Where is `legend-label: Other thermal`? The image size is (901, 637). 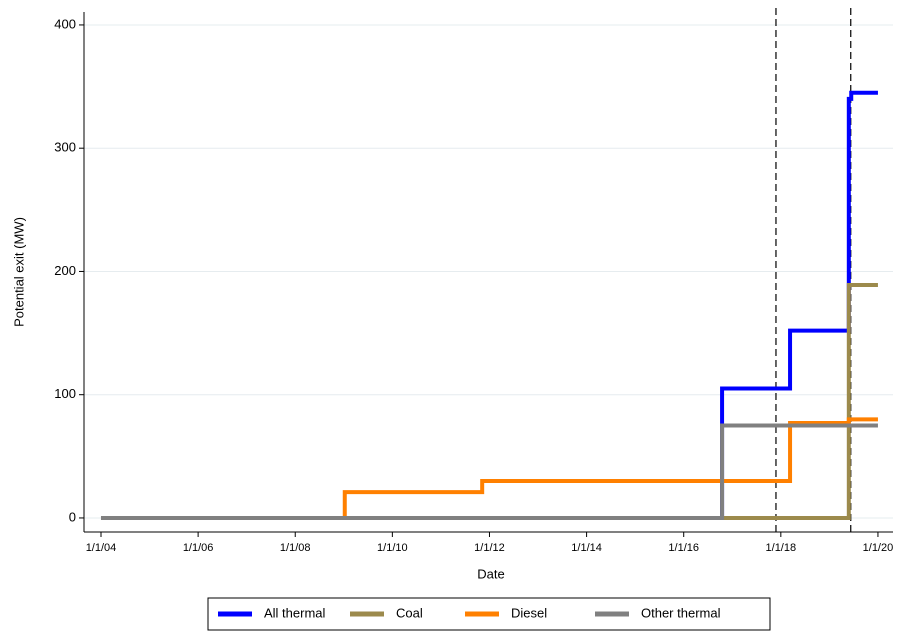
legend-label: Other thermal is located at coordinates (681, 612).